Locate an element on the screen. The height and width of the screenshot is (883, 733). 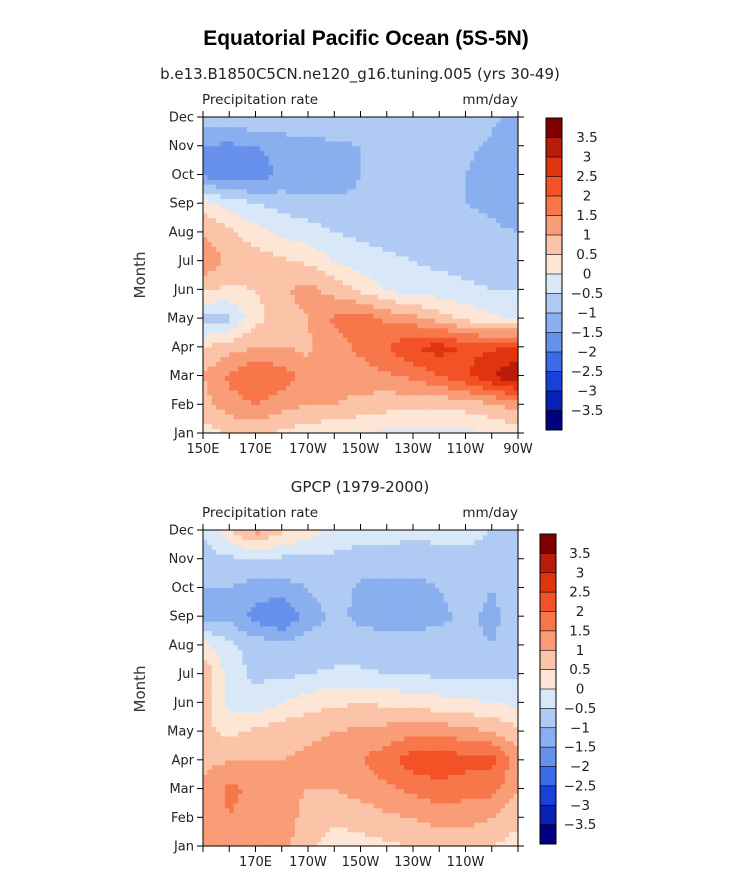
colorbar-swatch is located at coordinates (554, 225).